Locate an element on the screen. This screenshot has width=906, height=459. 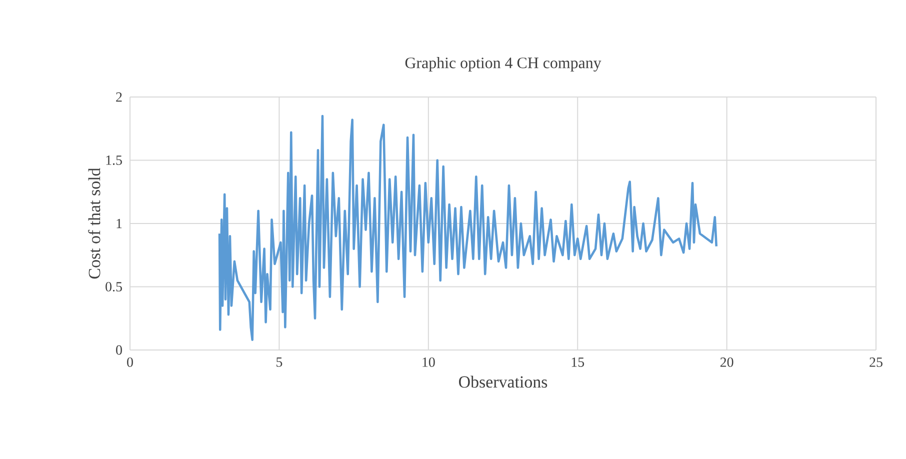
x-tick-label: 20 is located at coordinates (727, 362).